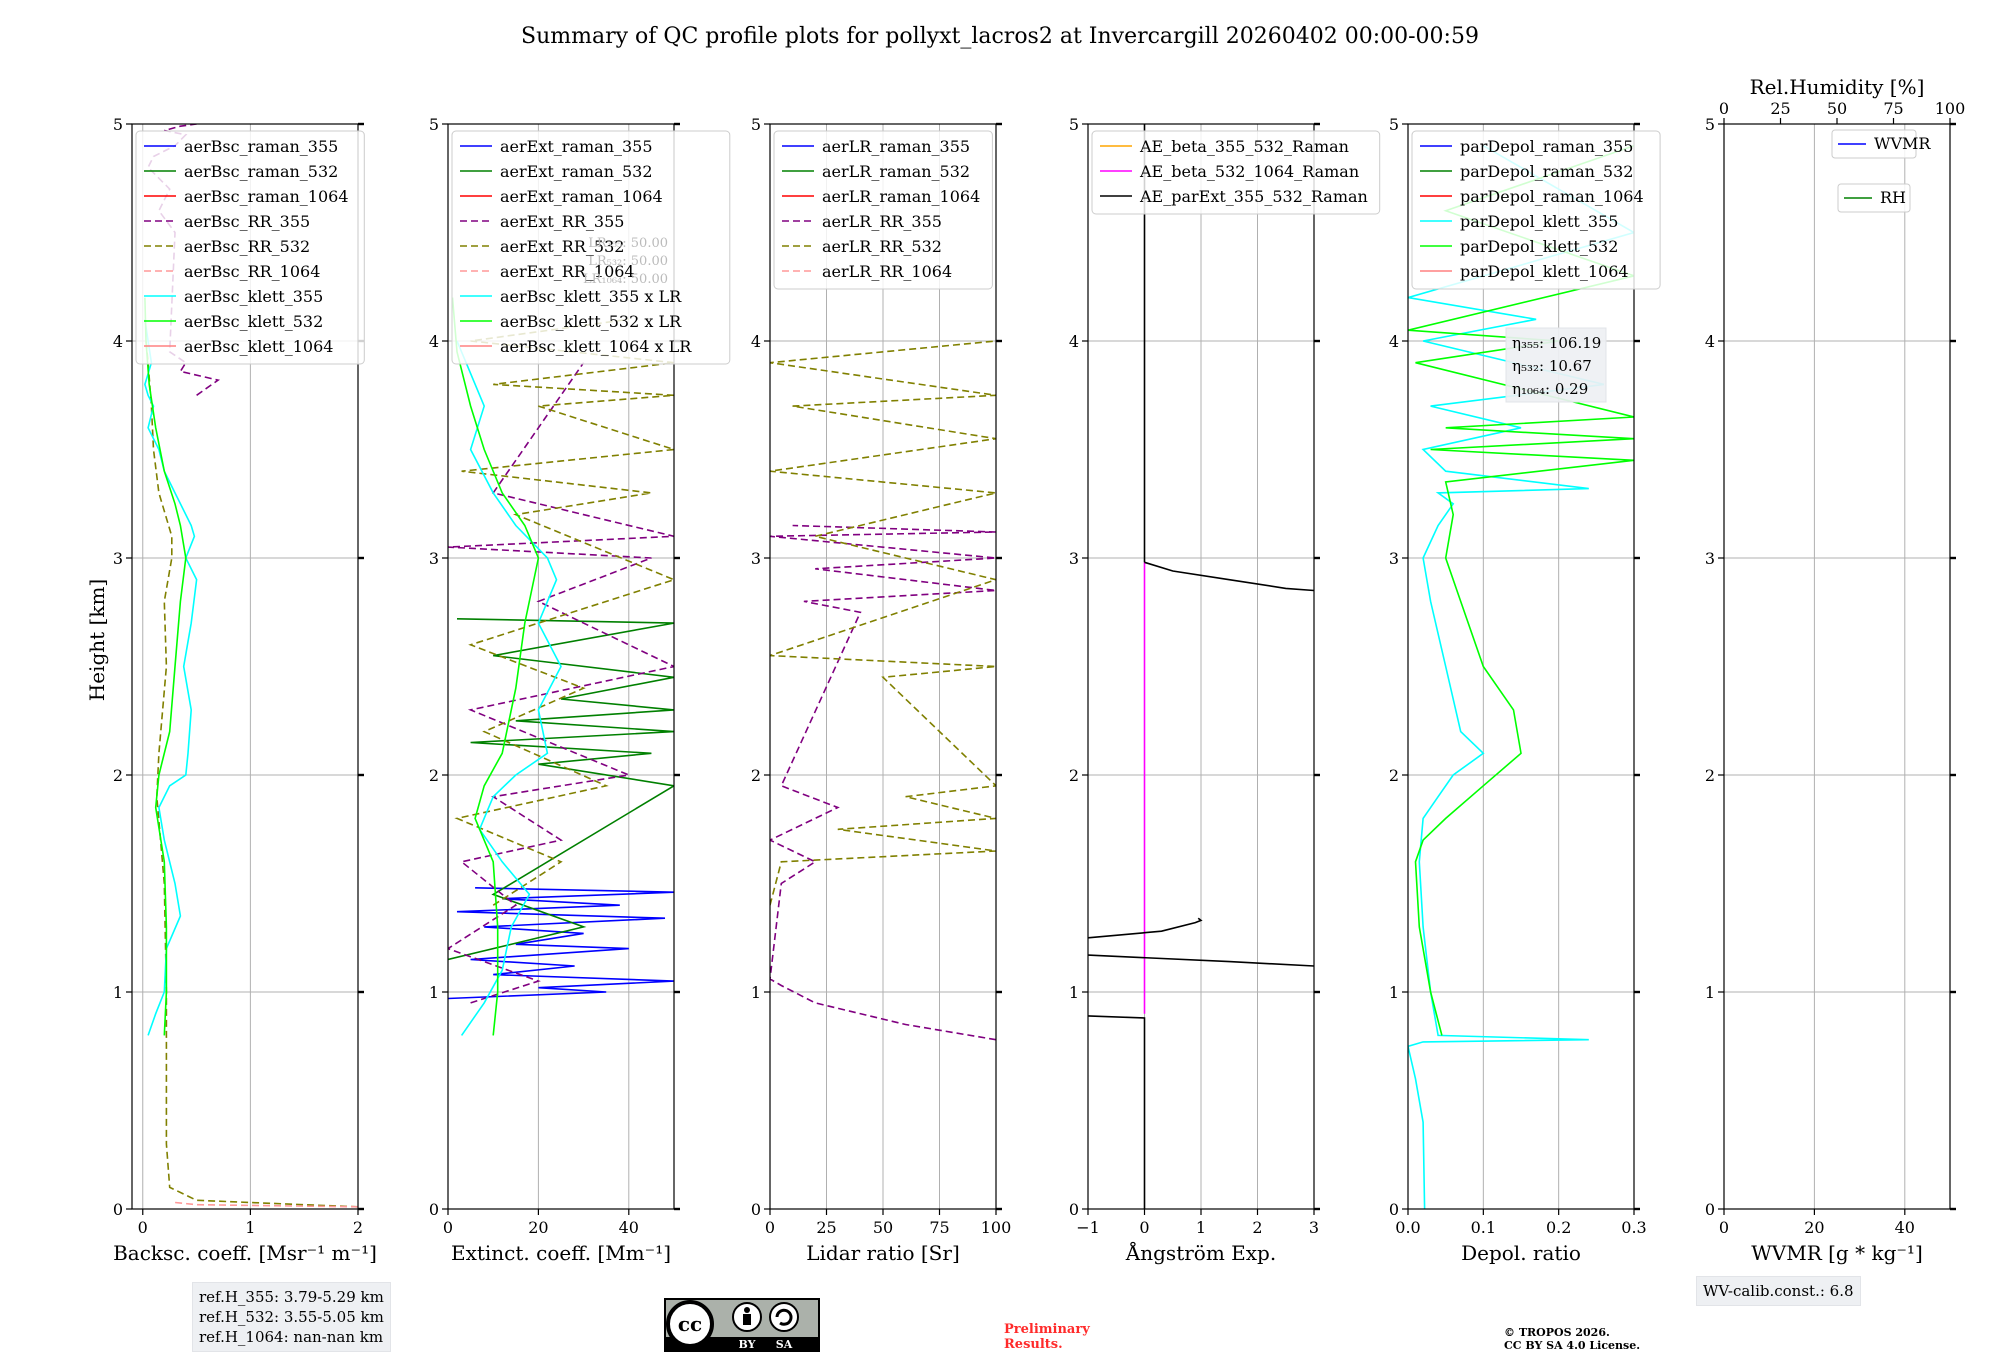 Image resolution: width=2000 pixels, height=1360 pixels. I want to click on legend-label: parDepol_klett_532, so click(1539, 246).